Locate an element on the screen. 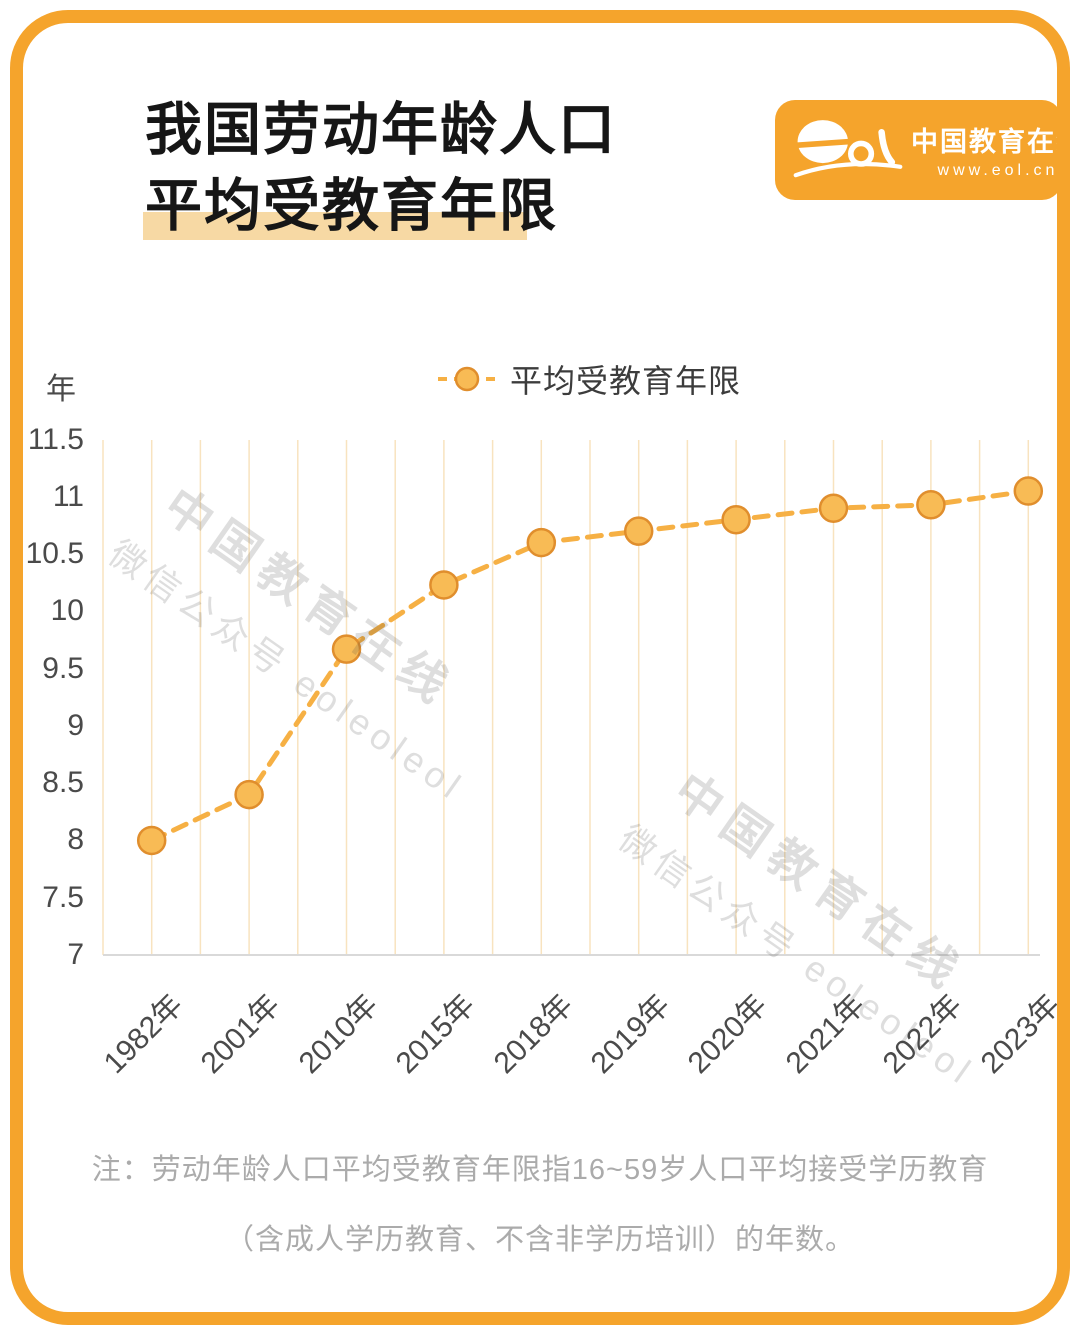 This screenshot has width=1080, height=1335. data-point-1982年 is located at coordinates (151, 840).